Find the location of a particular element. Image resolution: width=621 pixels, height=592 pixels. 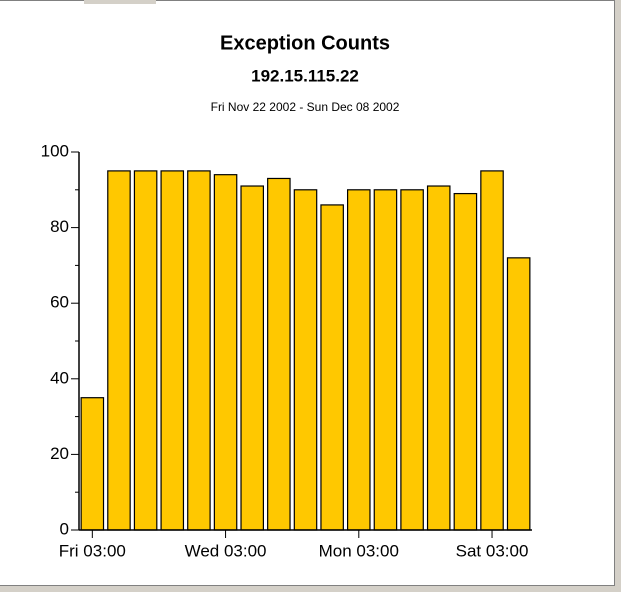

x-tick-label: Sat 03:00 is located at coordinates (492, 550).